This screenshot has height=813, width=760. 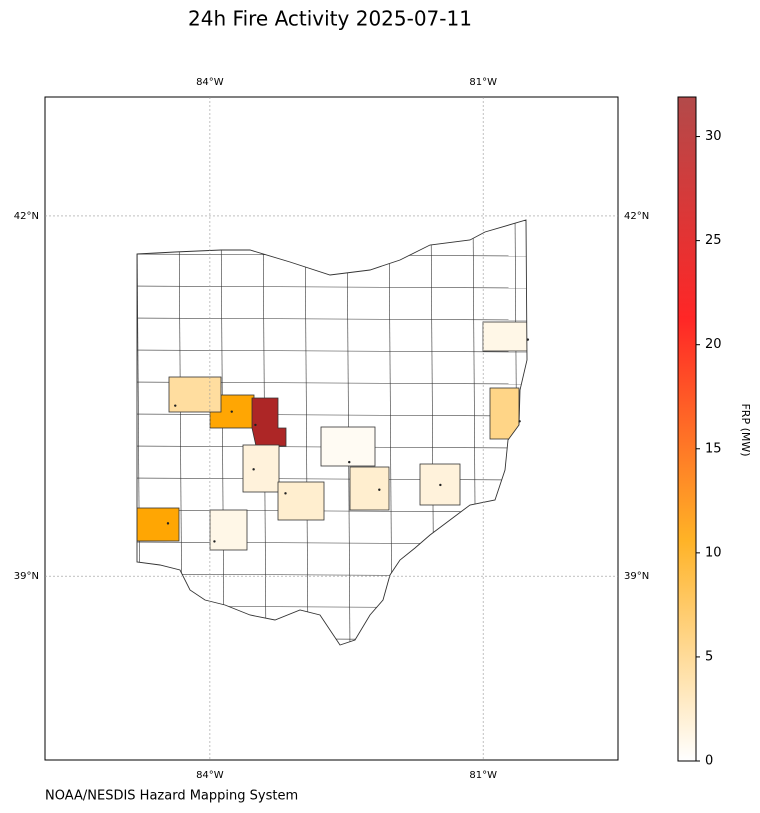 What do you see at coordinates (171, 796) in the screenshot?
I see `source-note: NOAA/NESDIS Hazard Mapping System` at bounding box center [171, 796].